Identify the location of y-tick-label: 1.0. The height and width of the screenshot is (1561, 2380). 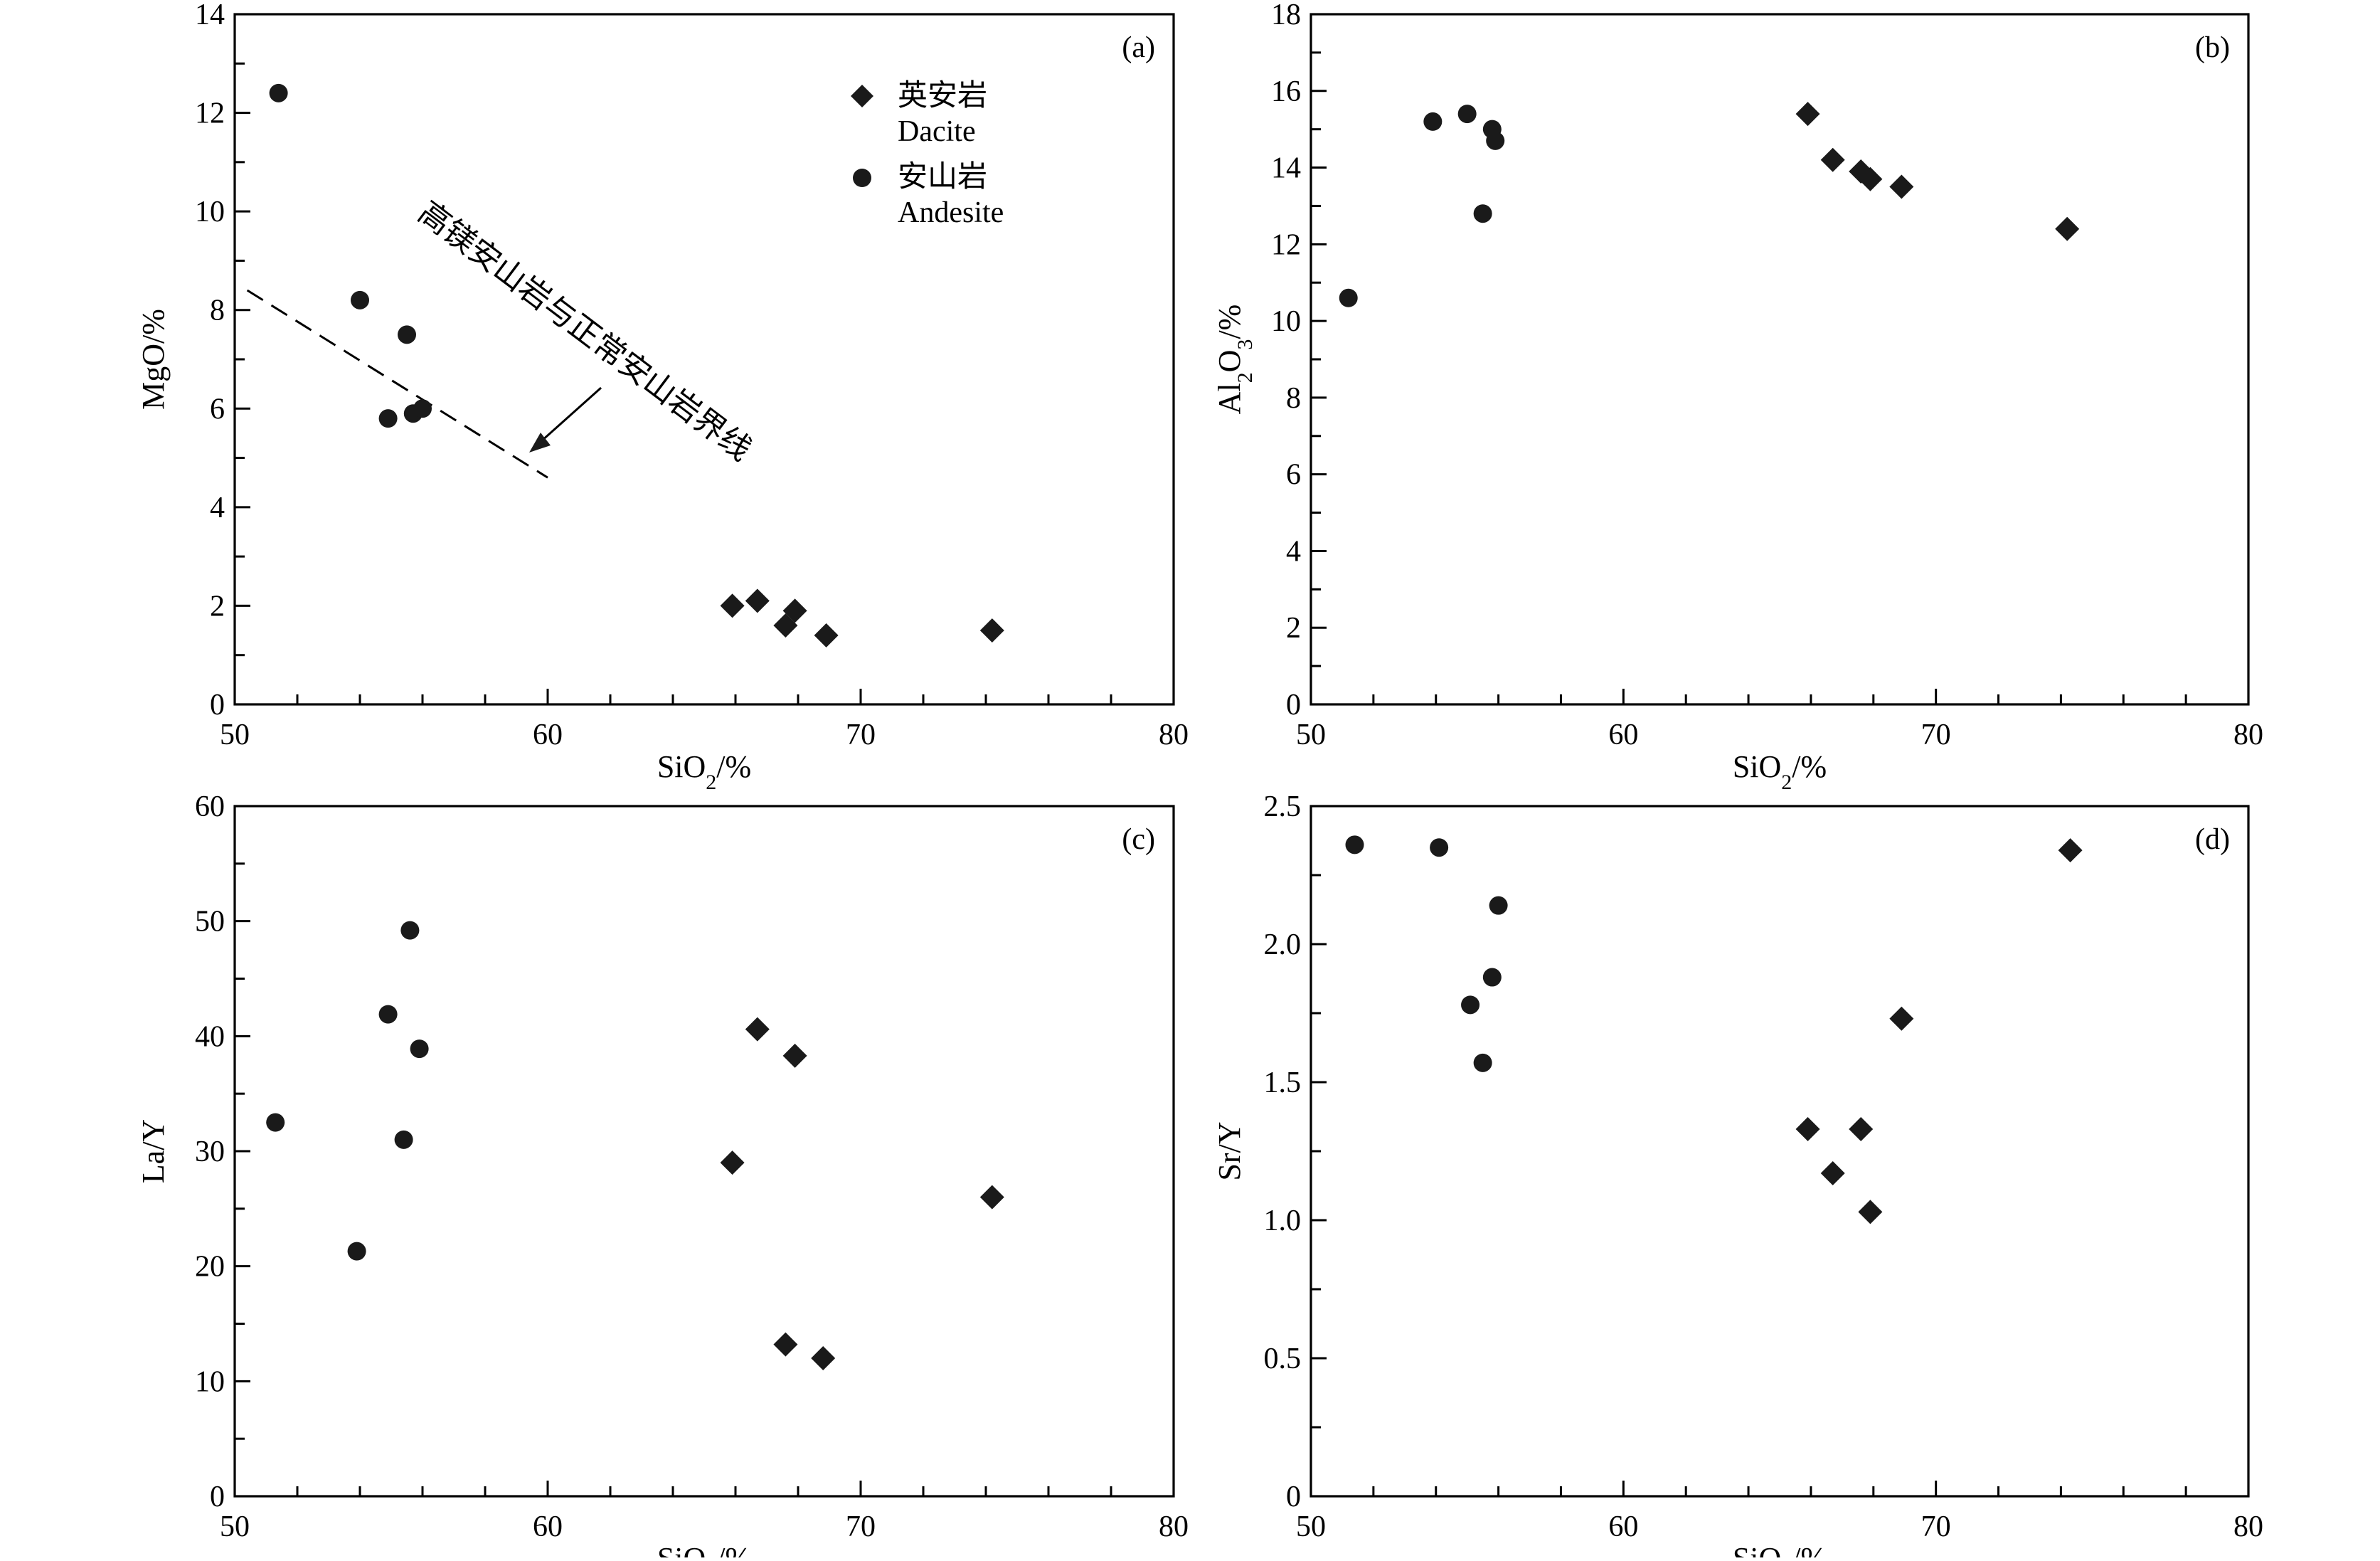
(1283, 1221).